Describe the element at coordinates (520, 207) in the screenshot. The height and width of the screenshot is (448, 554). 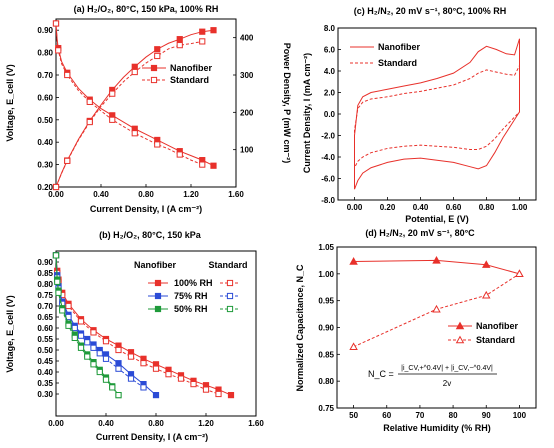
I see `x-tick-label: 1.00` at that location.